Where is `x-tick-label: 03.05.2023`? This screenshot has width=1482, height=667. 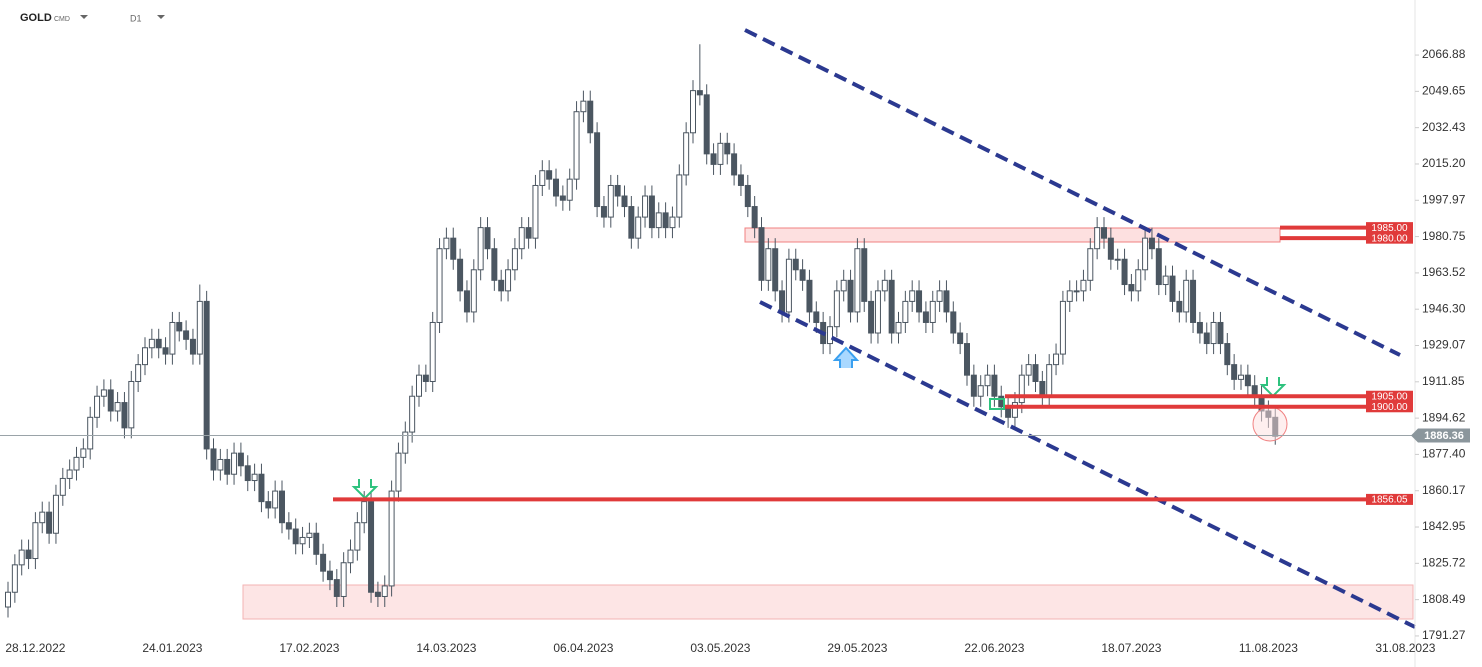
x-tick-label: 03.05.2023 is located at coordinates (720, 648).